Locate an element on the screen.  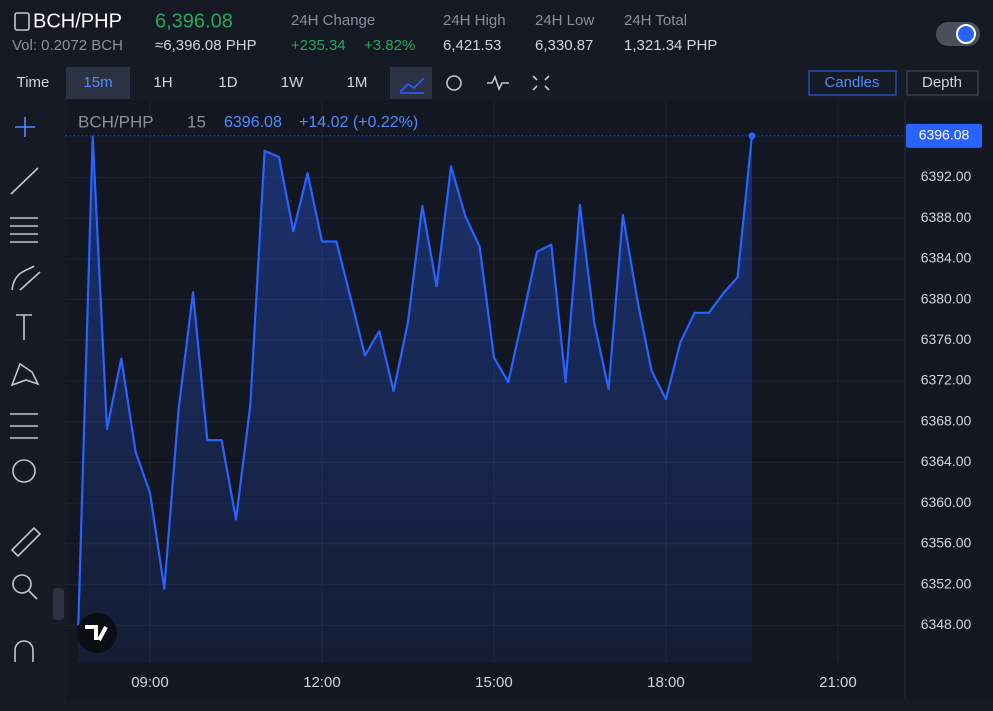
toggle-knob is located at coordinates (966, 34).